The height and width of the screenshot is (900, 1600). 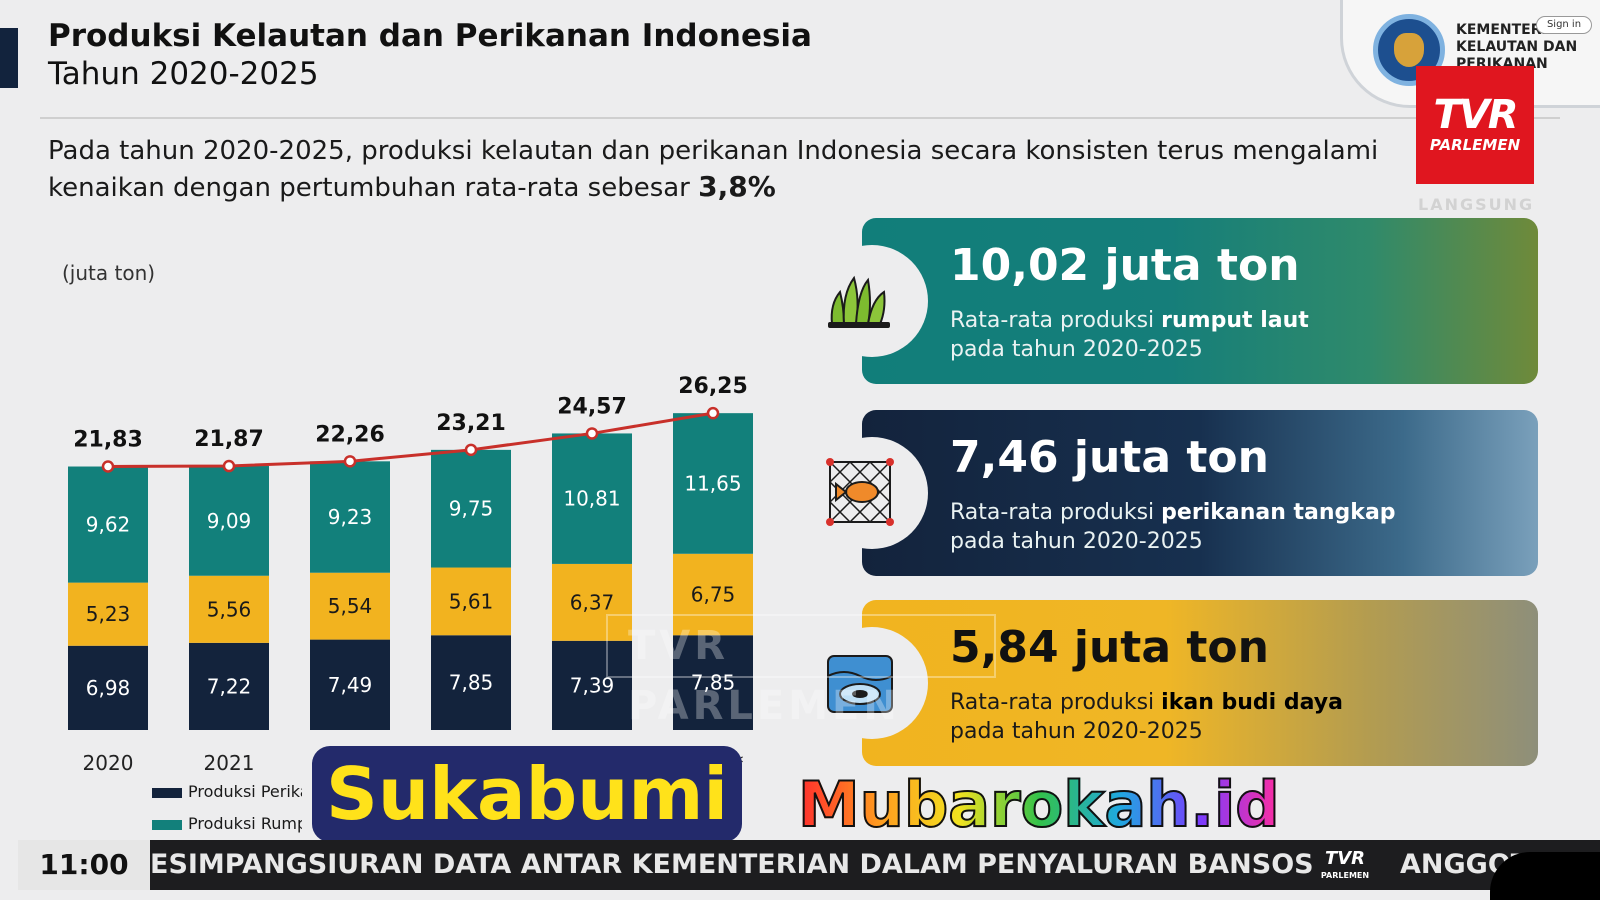 What do you see at coordinates (860, 684) in the screenshot?
I see `fish-pond-icon` at bounding box center [860, 684].